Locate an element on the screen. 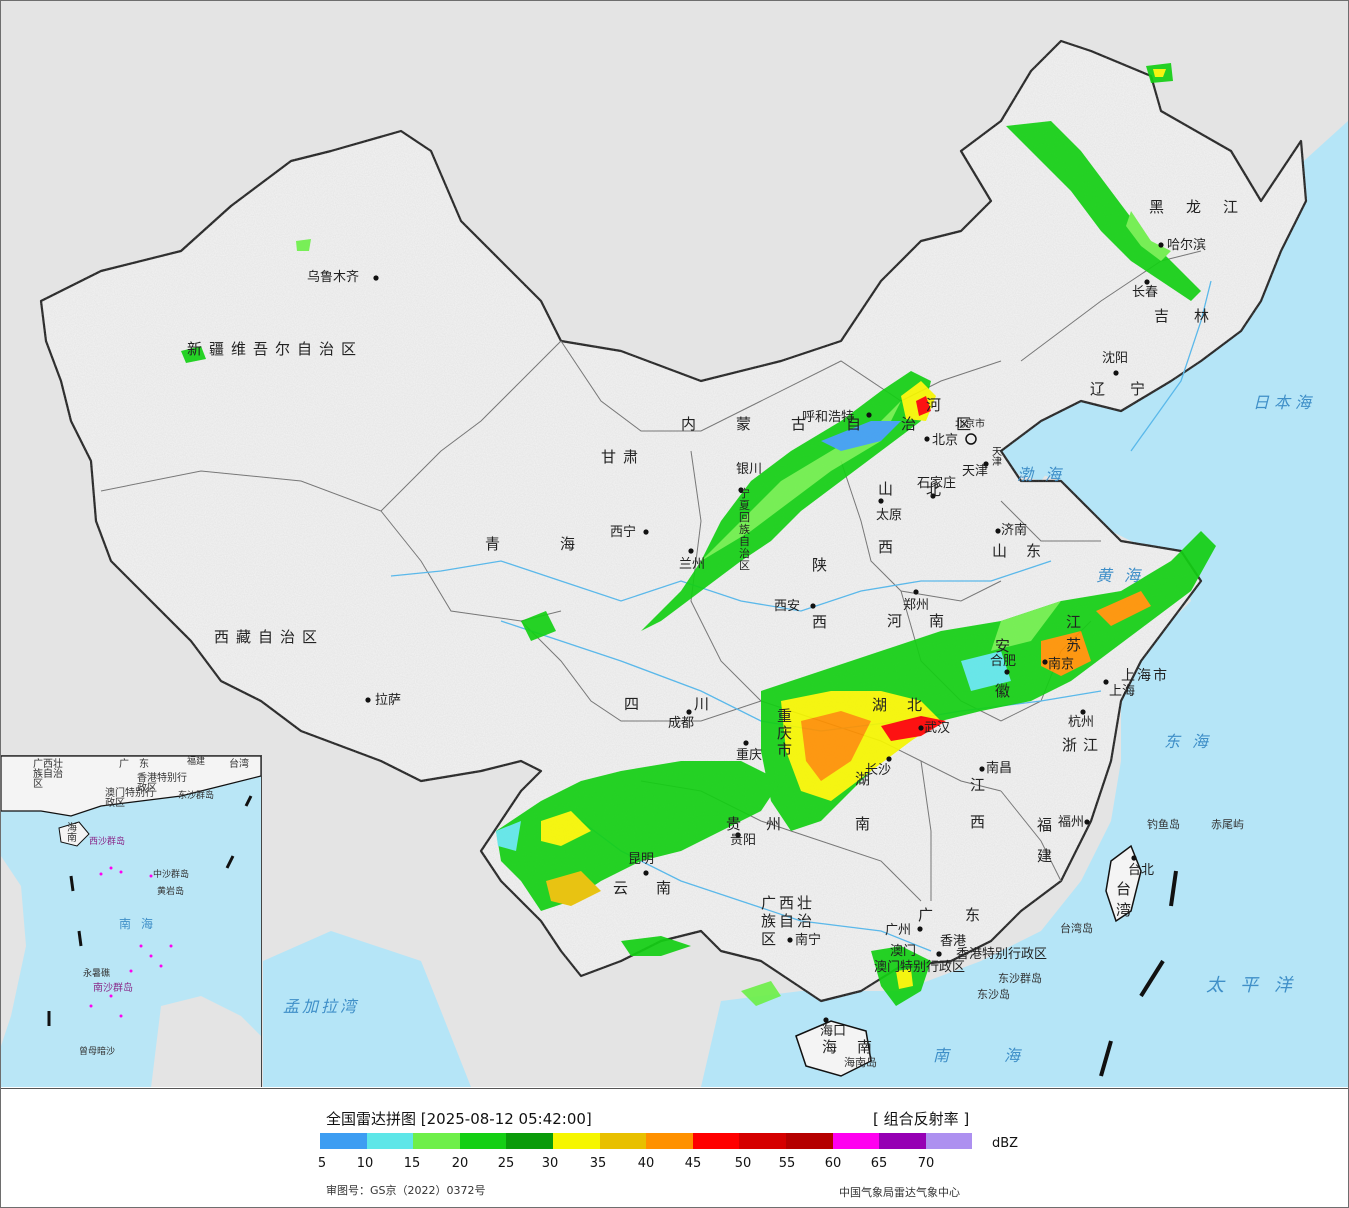  city-label-changchun: 长春 is located at coordinates (1145, 292).